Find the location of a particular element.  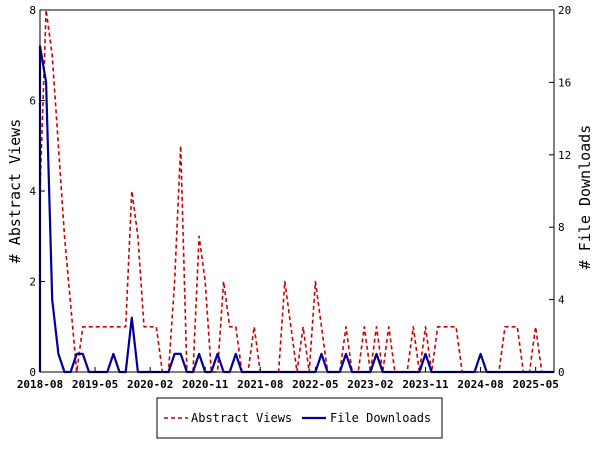

legend-box is located at coordinates (299, 418).